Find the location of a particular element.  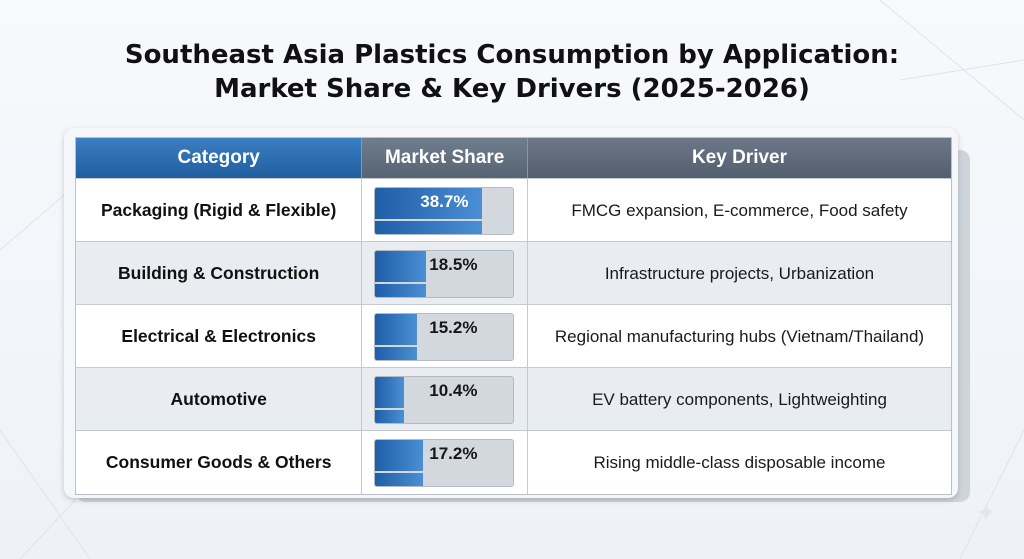

share-bar-track: 15.2% is located at coordinates (444, 337).